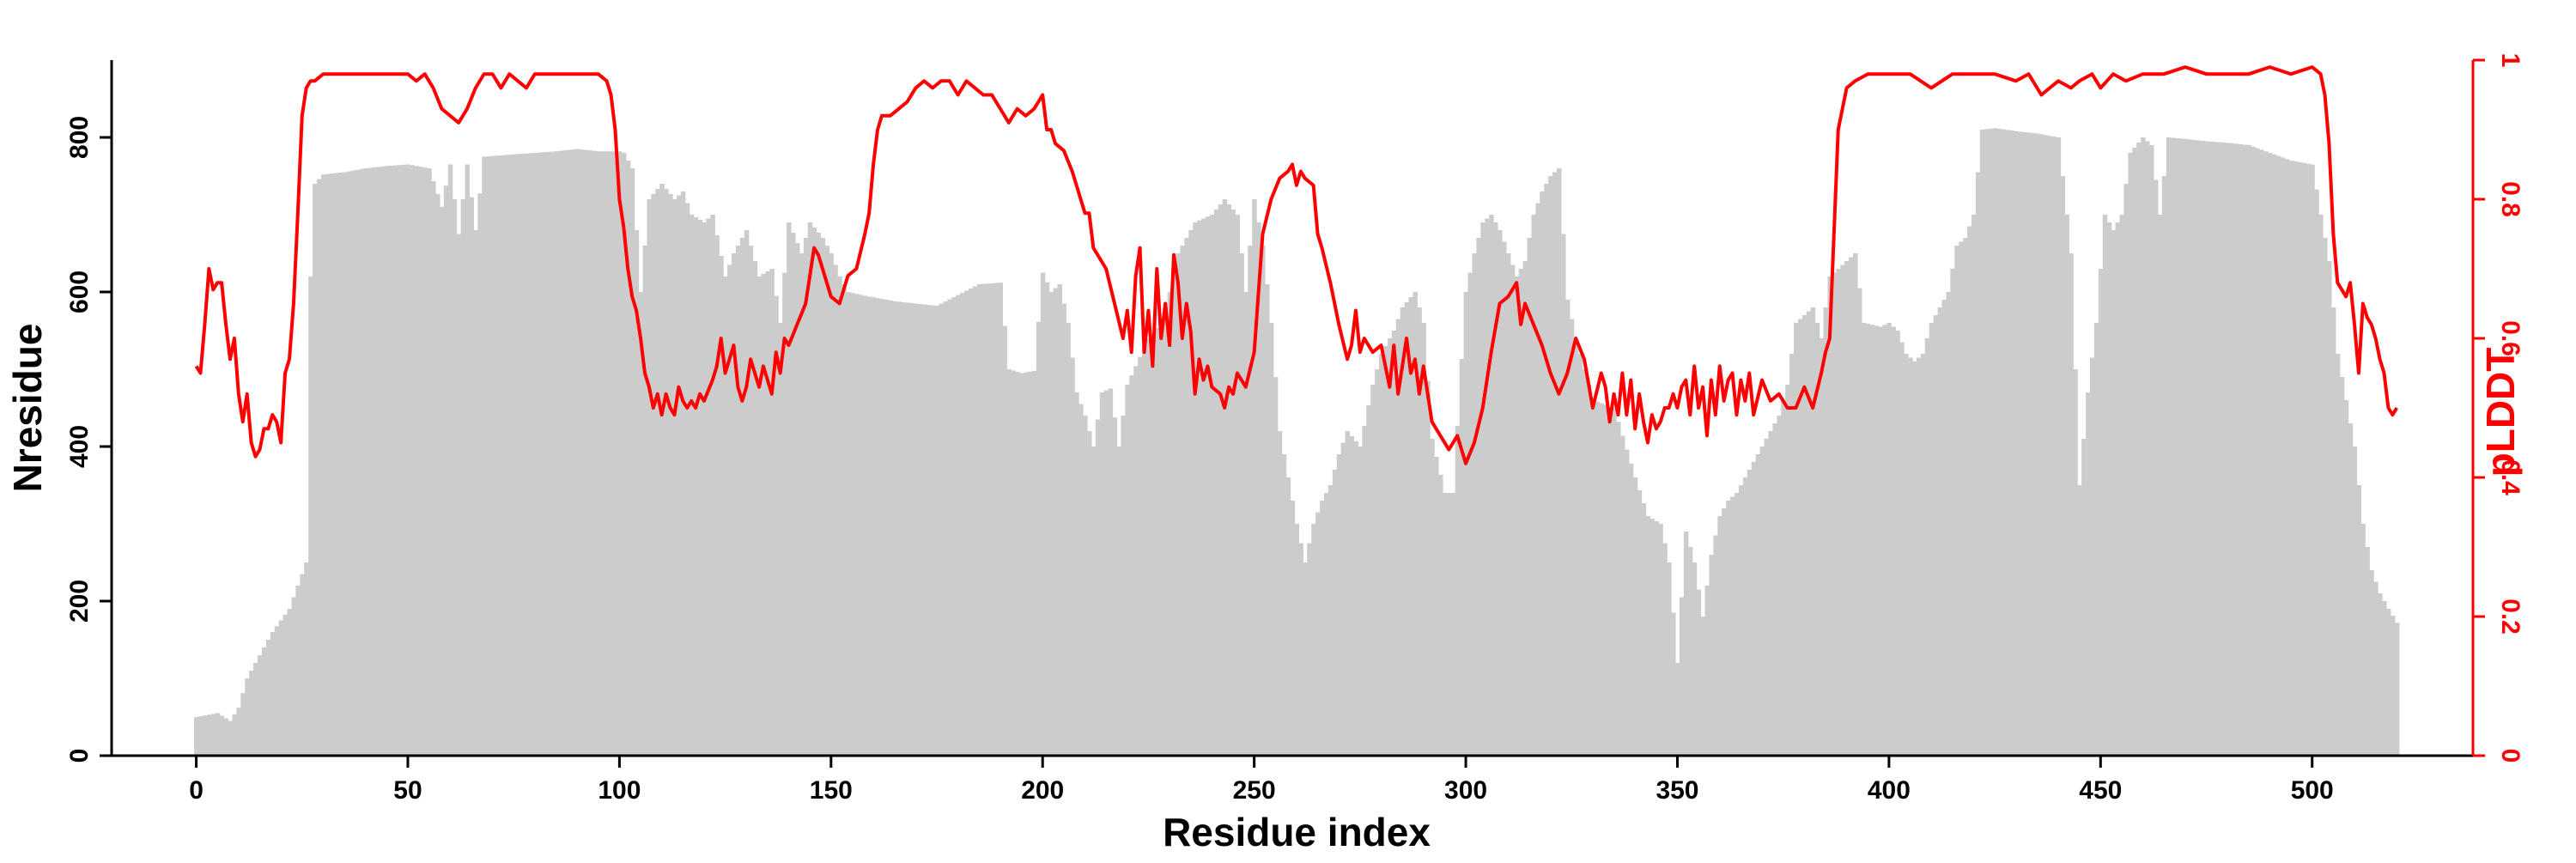 The image size is (2576, 863). I want to click on y-left-tick-label: 0, so click(79, 756).